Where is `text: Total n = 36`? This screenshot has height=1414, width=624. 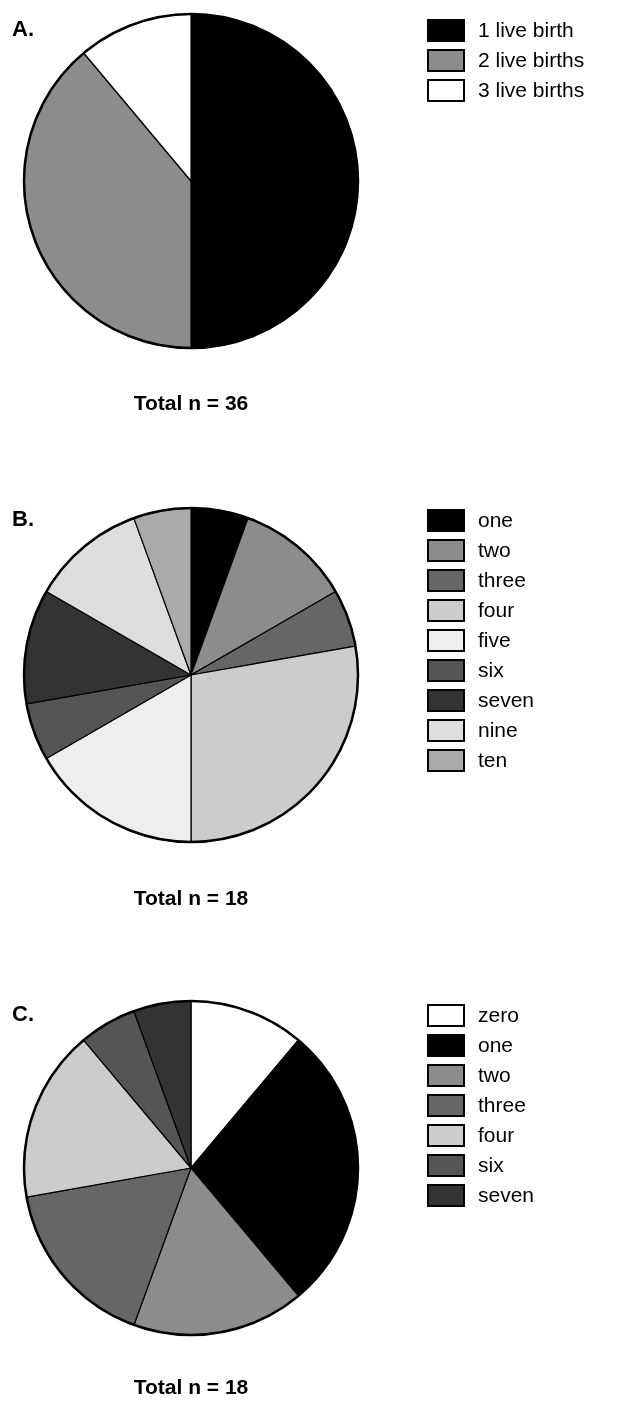 text: Total n = 36 is located at coordinates (191, 402).